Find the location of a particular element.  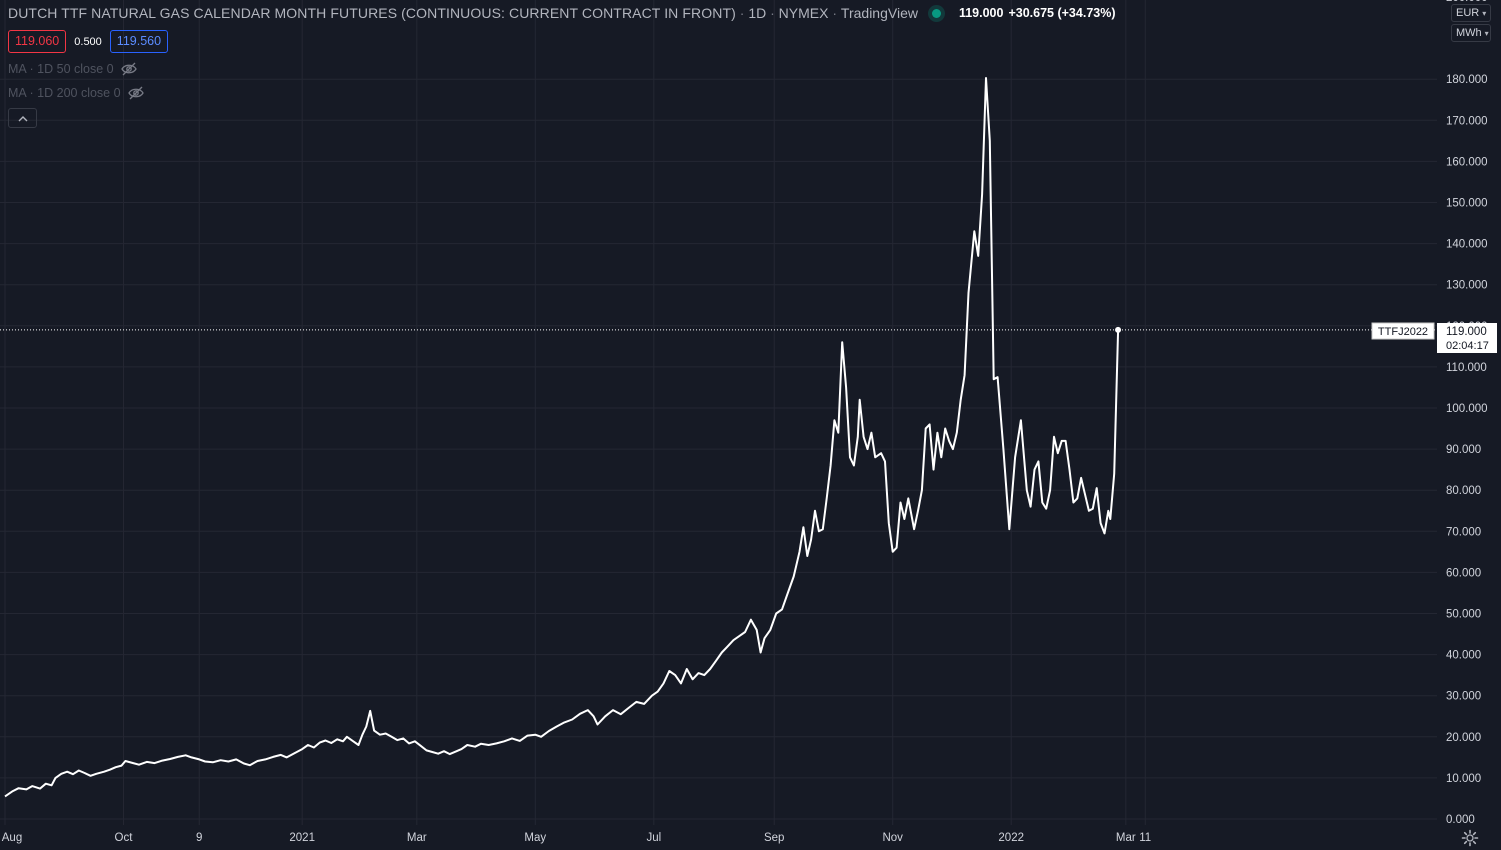

y-tick-label: 80.000 is located at coordinates (1463, 491).